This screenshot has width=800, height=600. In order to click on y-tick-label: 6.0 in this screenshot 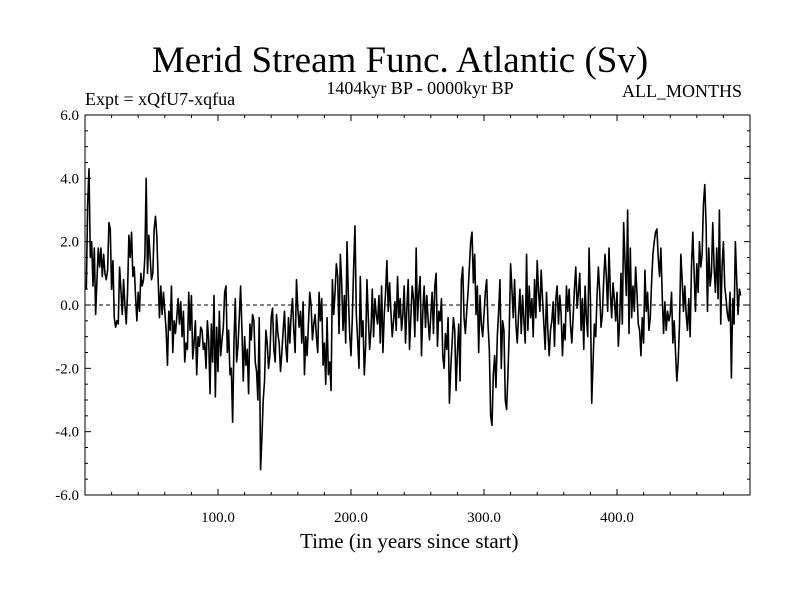, I will do `click(69, 116)`.